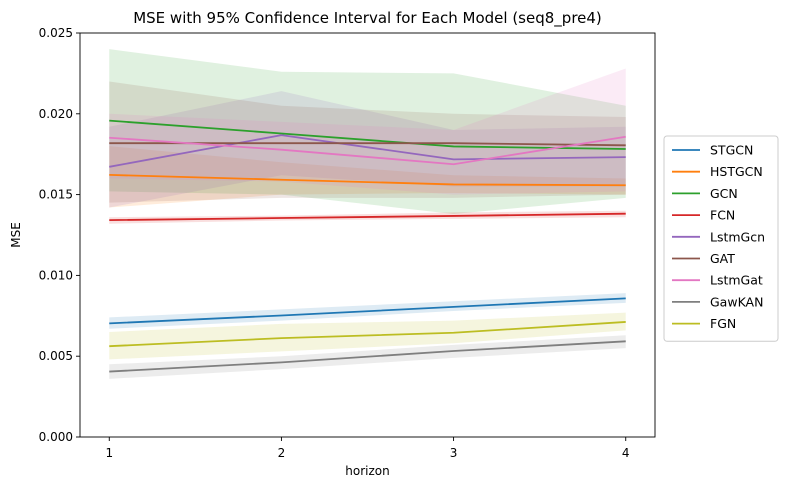 The height and width of the screenshot is (490, 785). What do you see at coordinates (56, 275) in the screenshot?
I see `y-tick-label: 0.010` at bounding box center [56, 275].